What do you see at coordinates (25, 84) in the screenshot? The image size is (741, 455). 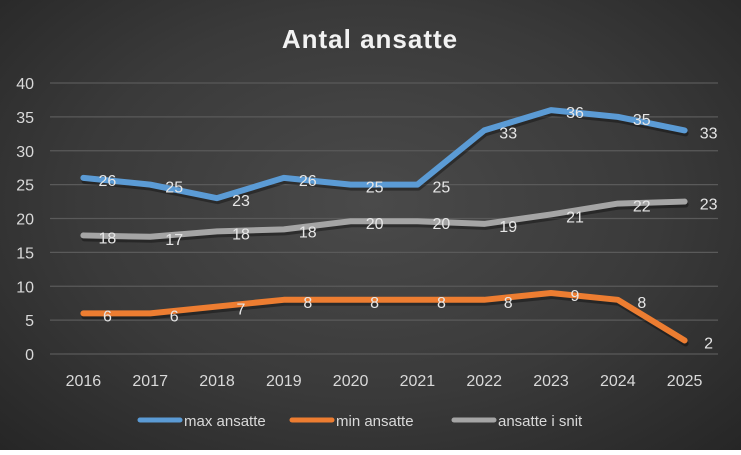 I see `y-tick-label: 40` at bounding box center [25, 84].